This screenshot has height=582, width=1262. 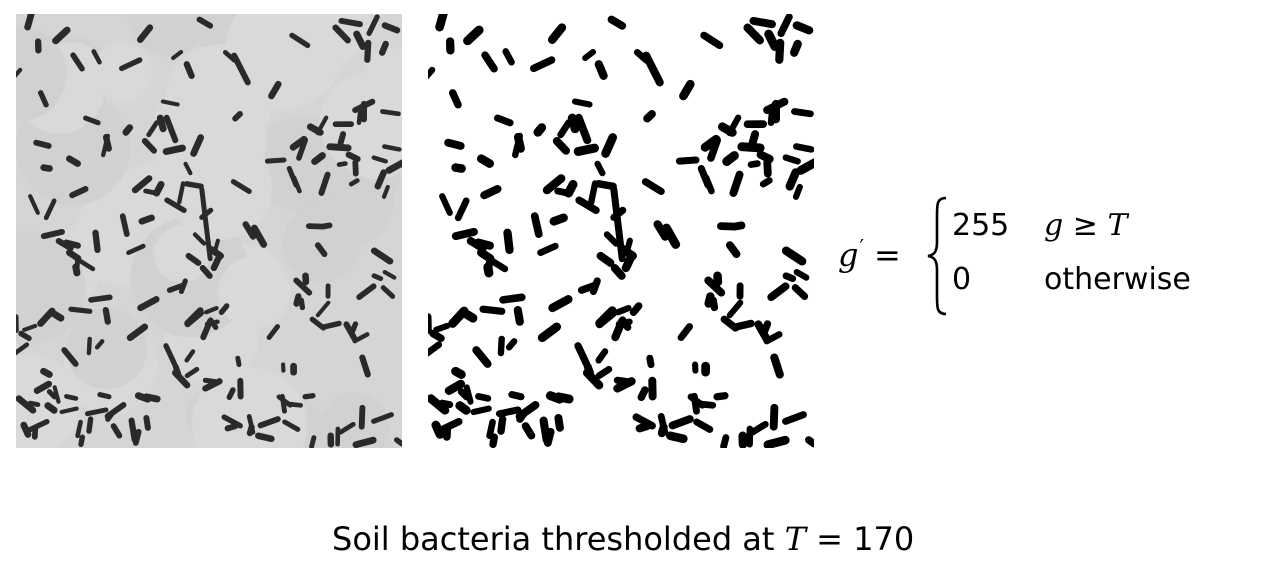 What do you see at coordinates (1039, 225) in the screenshot?
I see `formula-case-1: 255 g ≥ T` at bounding box center [1039, 225].